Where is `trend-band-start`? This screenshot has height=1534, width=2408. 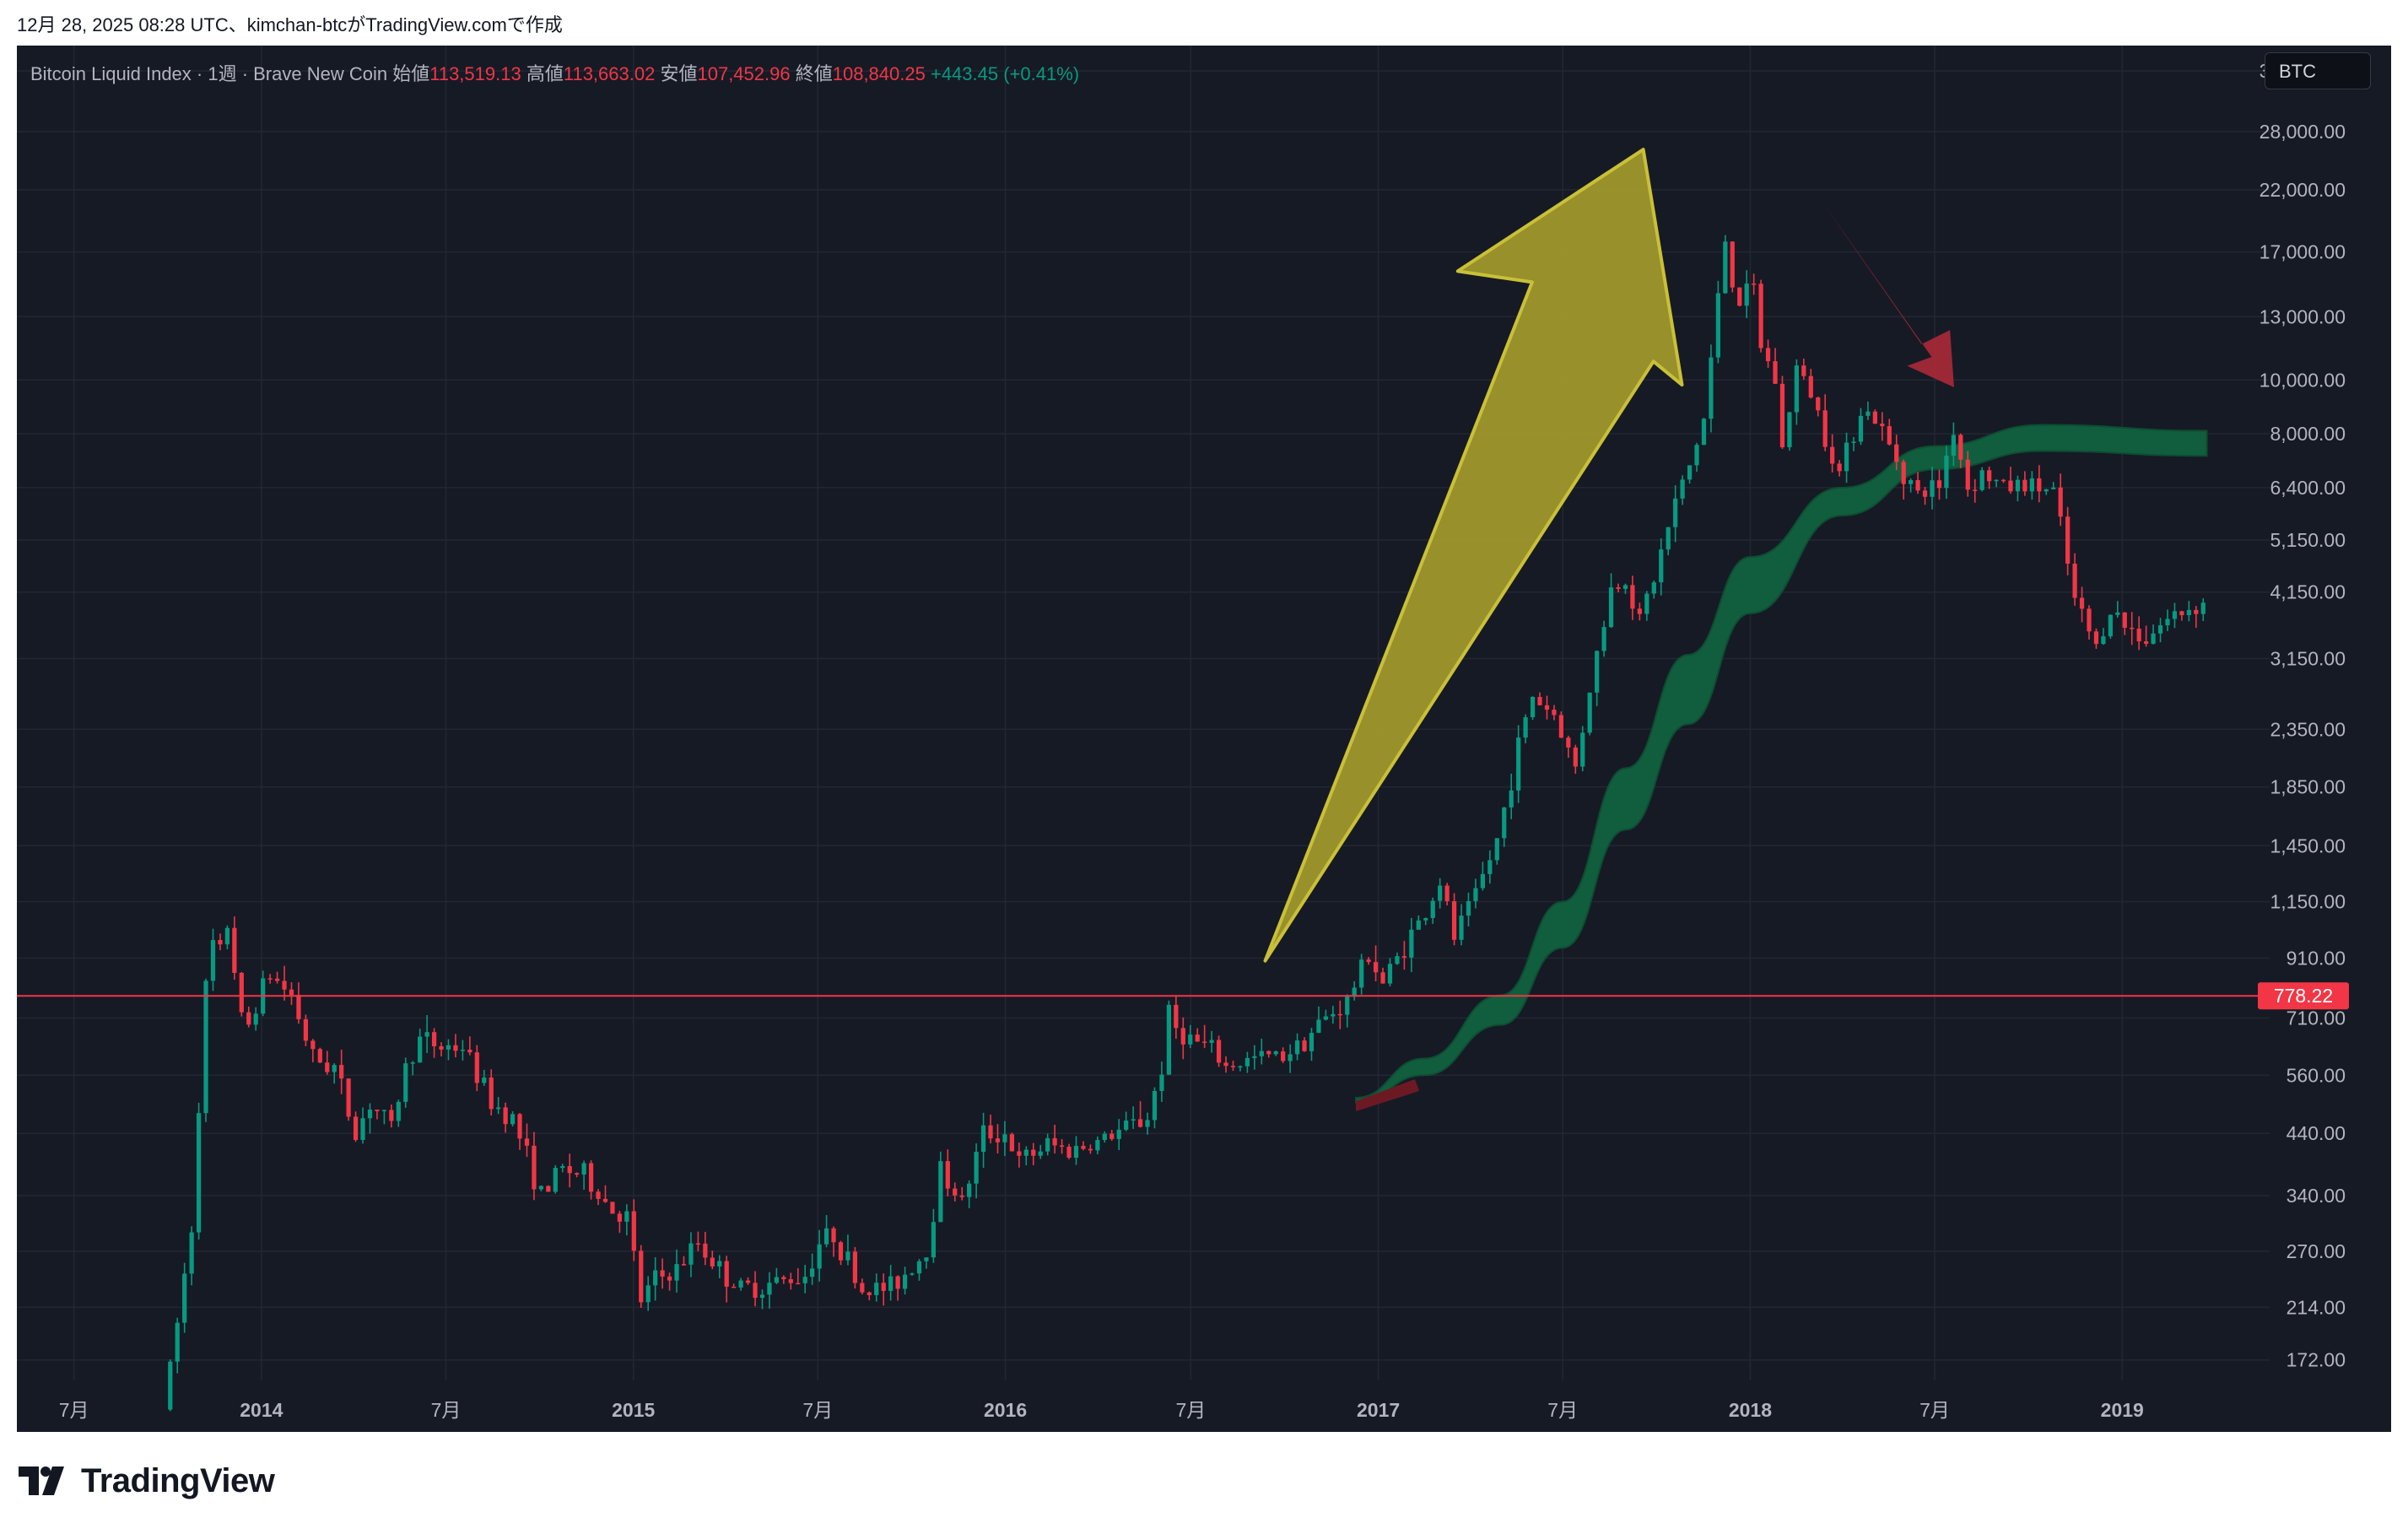 trend-band-start is located at coordinates (1388, 1095).